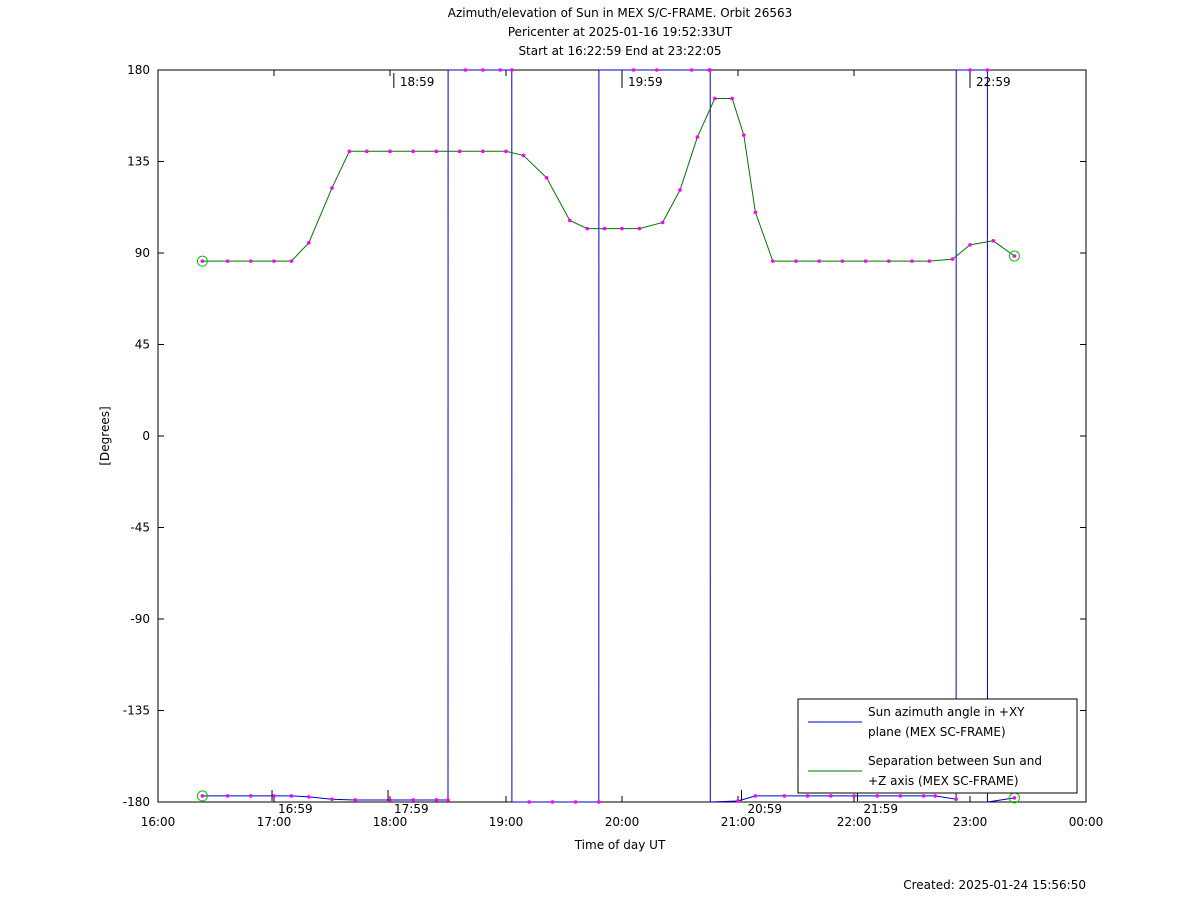  What do you see at coordinates (955, 761) in the screenshot?
I see `legend-label: Separation between Sun and` at bounding box center [955, 761].